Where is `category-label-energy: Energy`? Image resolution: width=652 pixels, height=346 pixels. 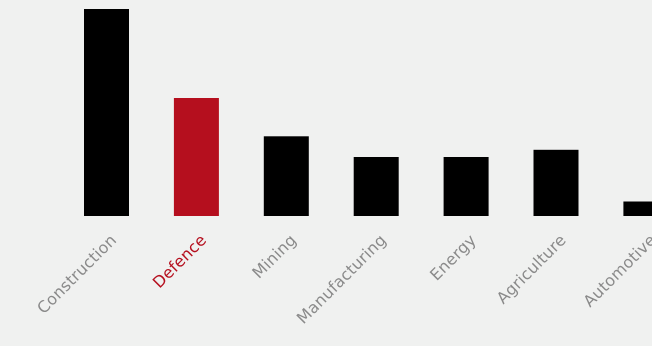
category-label-energy: Energy is located at coordinates (453, 257).